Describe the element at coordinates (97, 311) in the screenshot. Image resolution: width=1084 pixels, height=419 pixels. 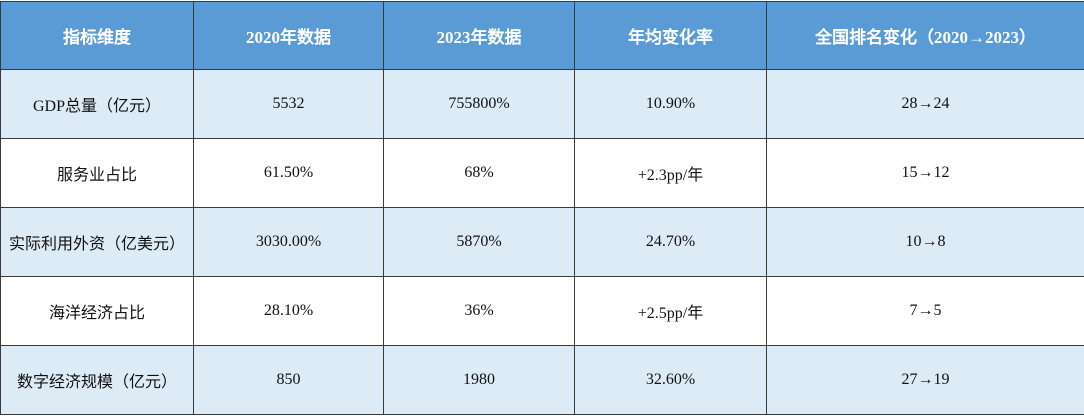
I see `table-cell: 海洋经济占比` at that location.